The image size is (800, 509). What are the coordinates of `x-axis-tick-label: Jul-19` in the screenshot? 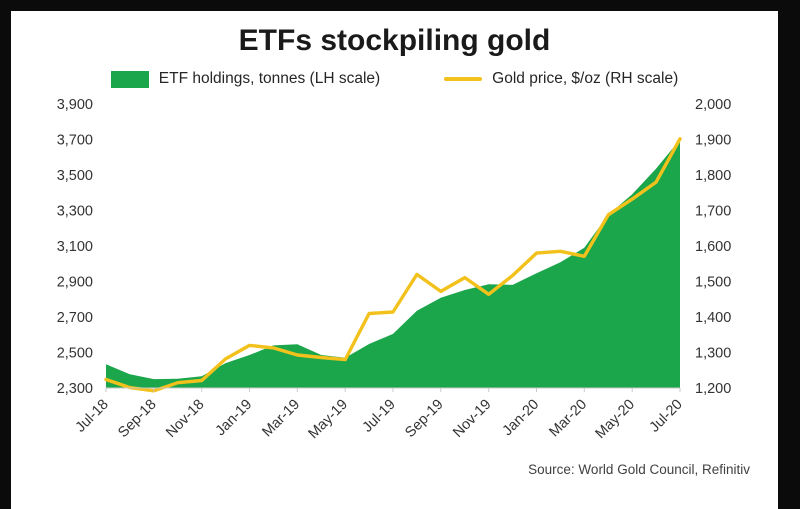 It's located at (378, 416).